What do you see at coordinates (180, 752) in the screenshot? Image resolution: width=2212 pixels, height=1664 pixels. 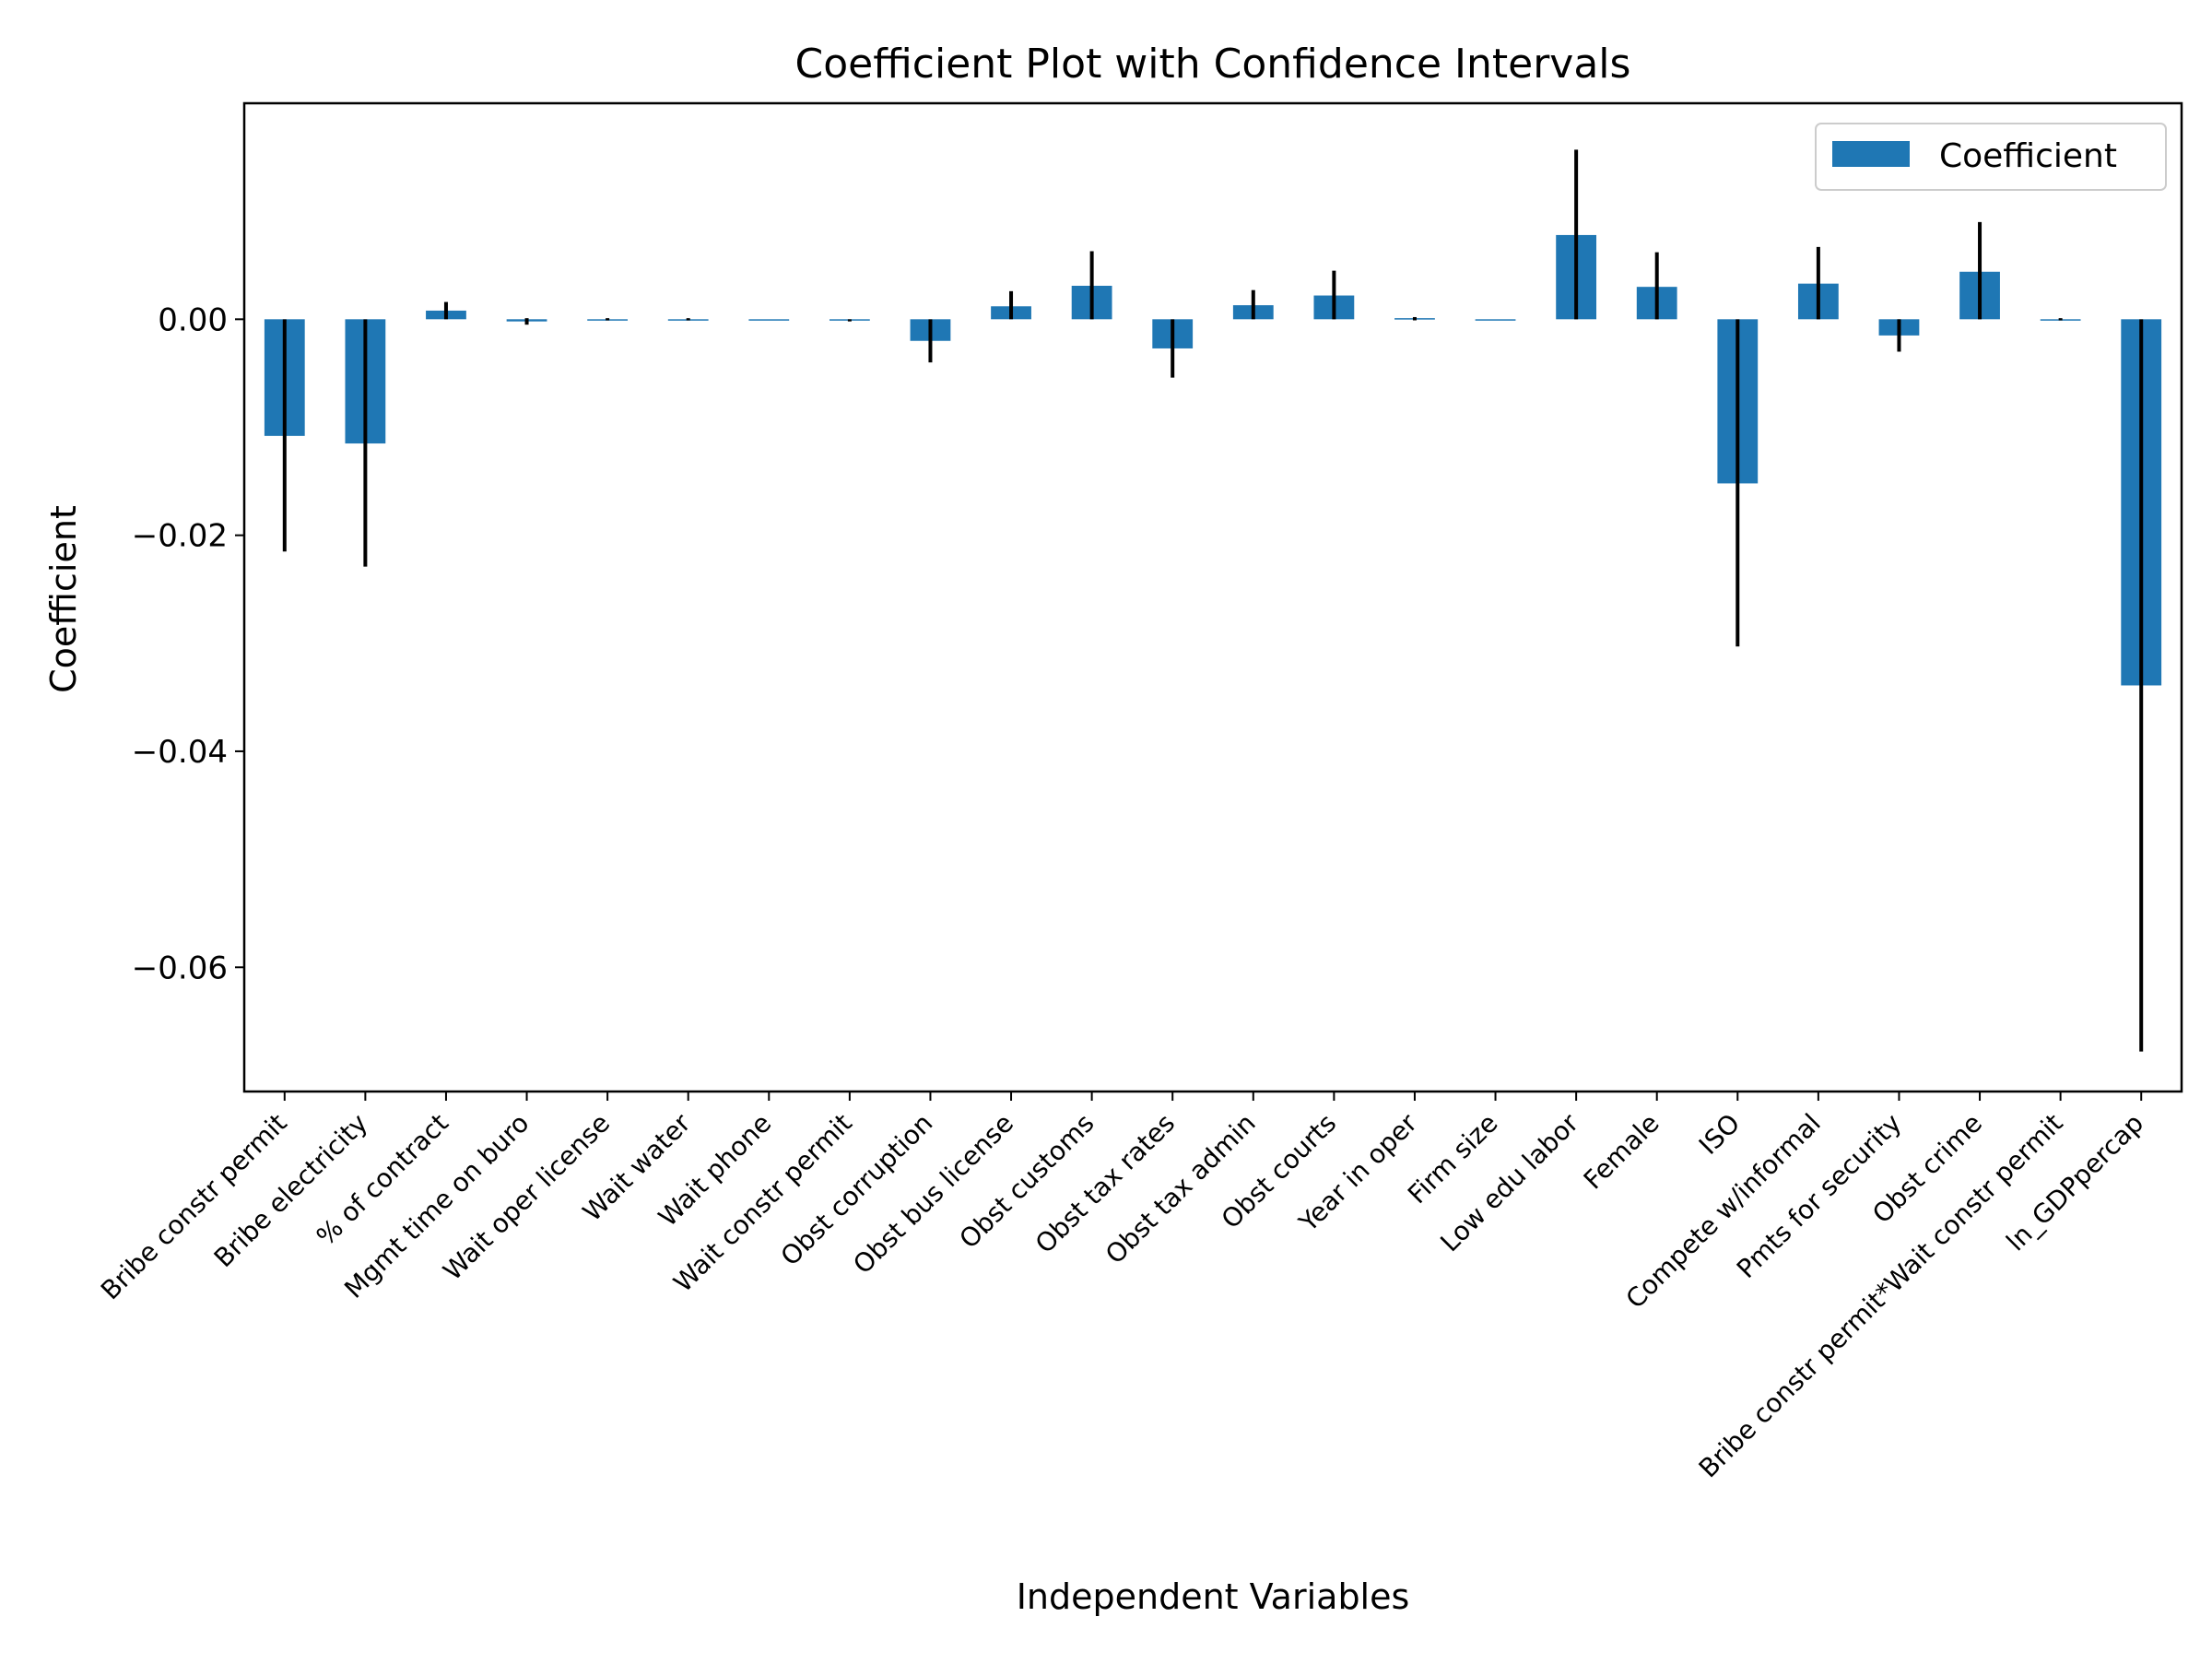 I see `y-tick-label-2: −0.04` at bounding box center [180, 752].